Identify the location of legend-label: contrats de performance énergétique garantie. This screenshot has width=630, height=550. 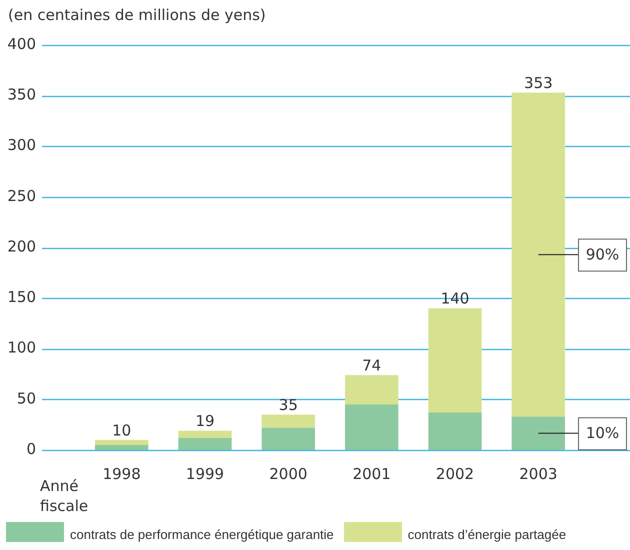
(202, 534).